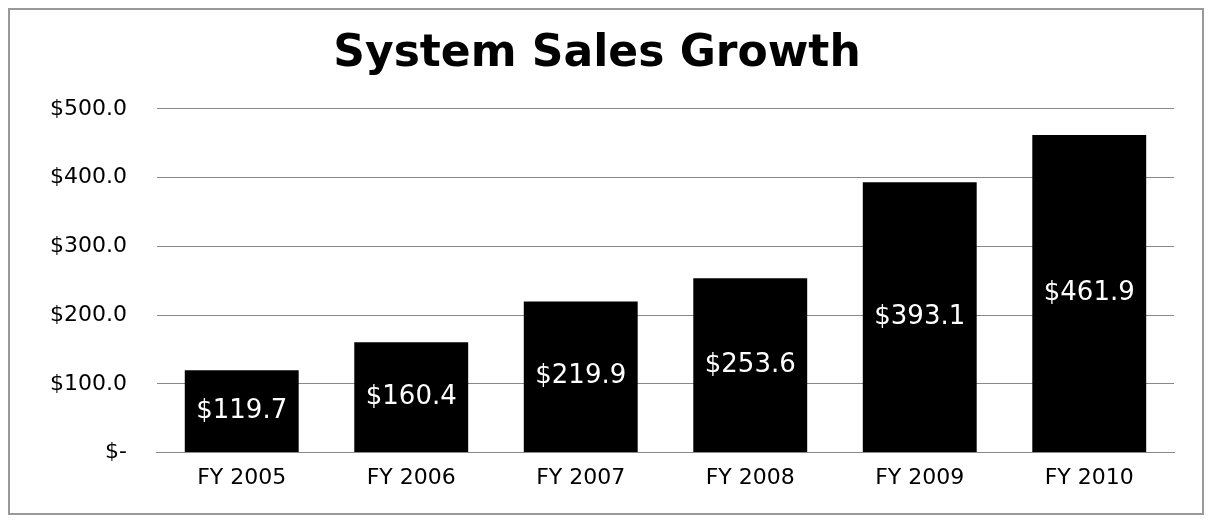 Image resolution: width=1214 pixels, height=525 pixels. Describe the element at coordinates (88, 382) in the screenshot. I see `y-tick-label: $100.0` at that location.